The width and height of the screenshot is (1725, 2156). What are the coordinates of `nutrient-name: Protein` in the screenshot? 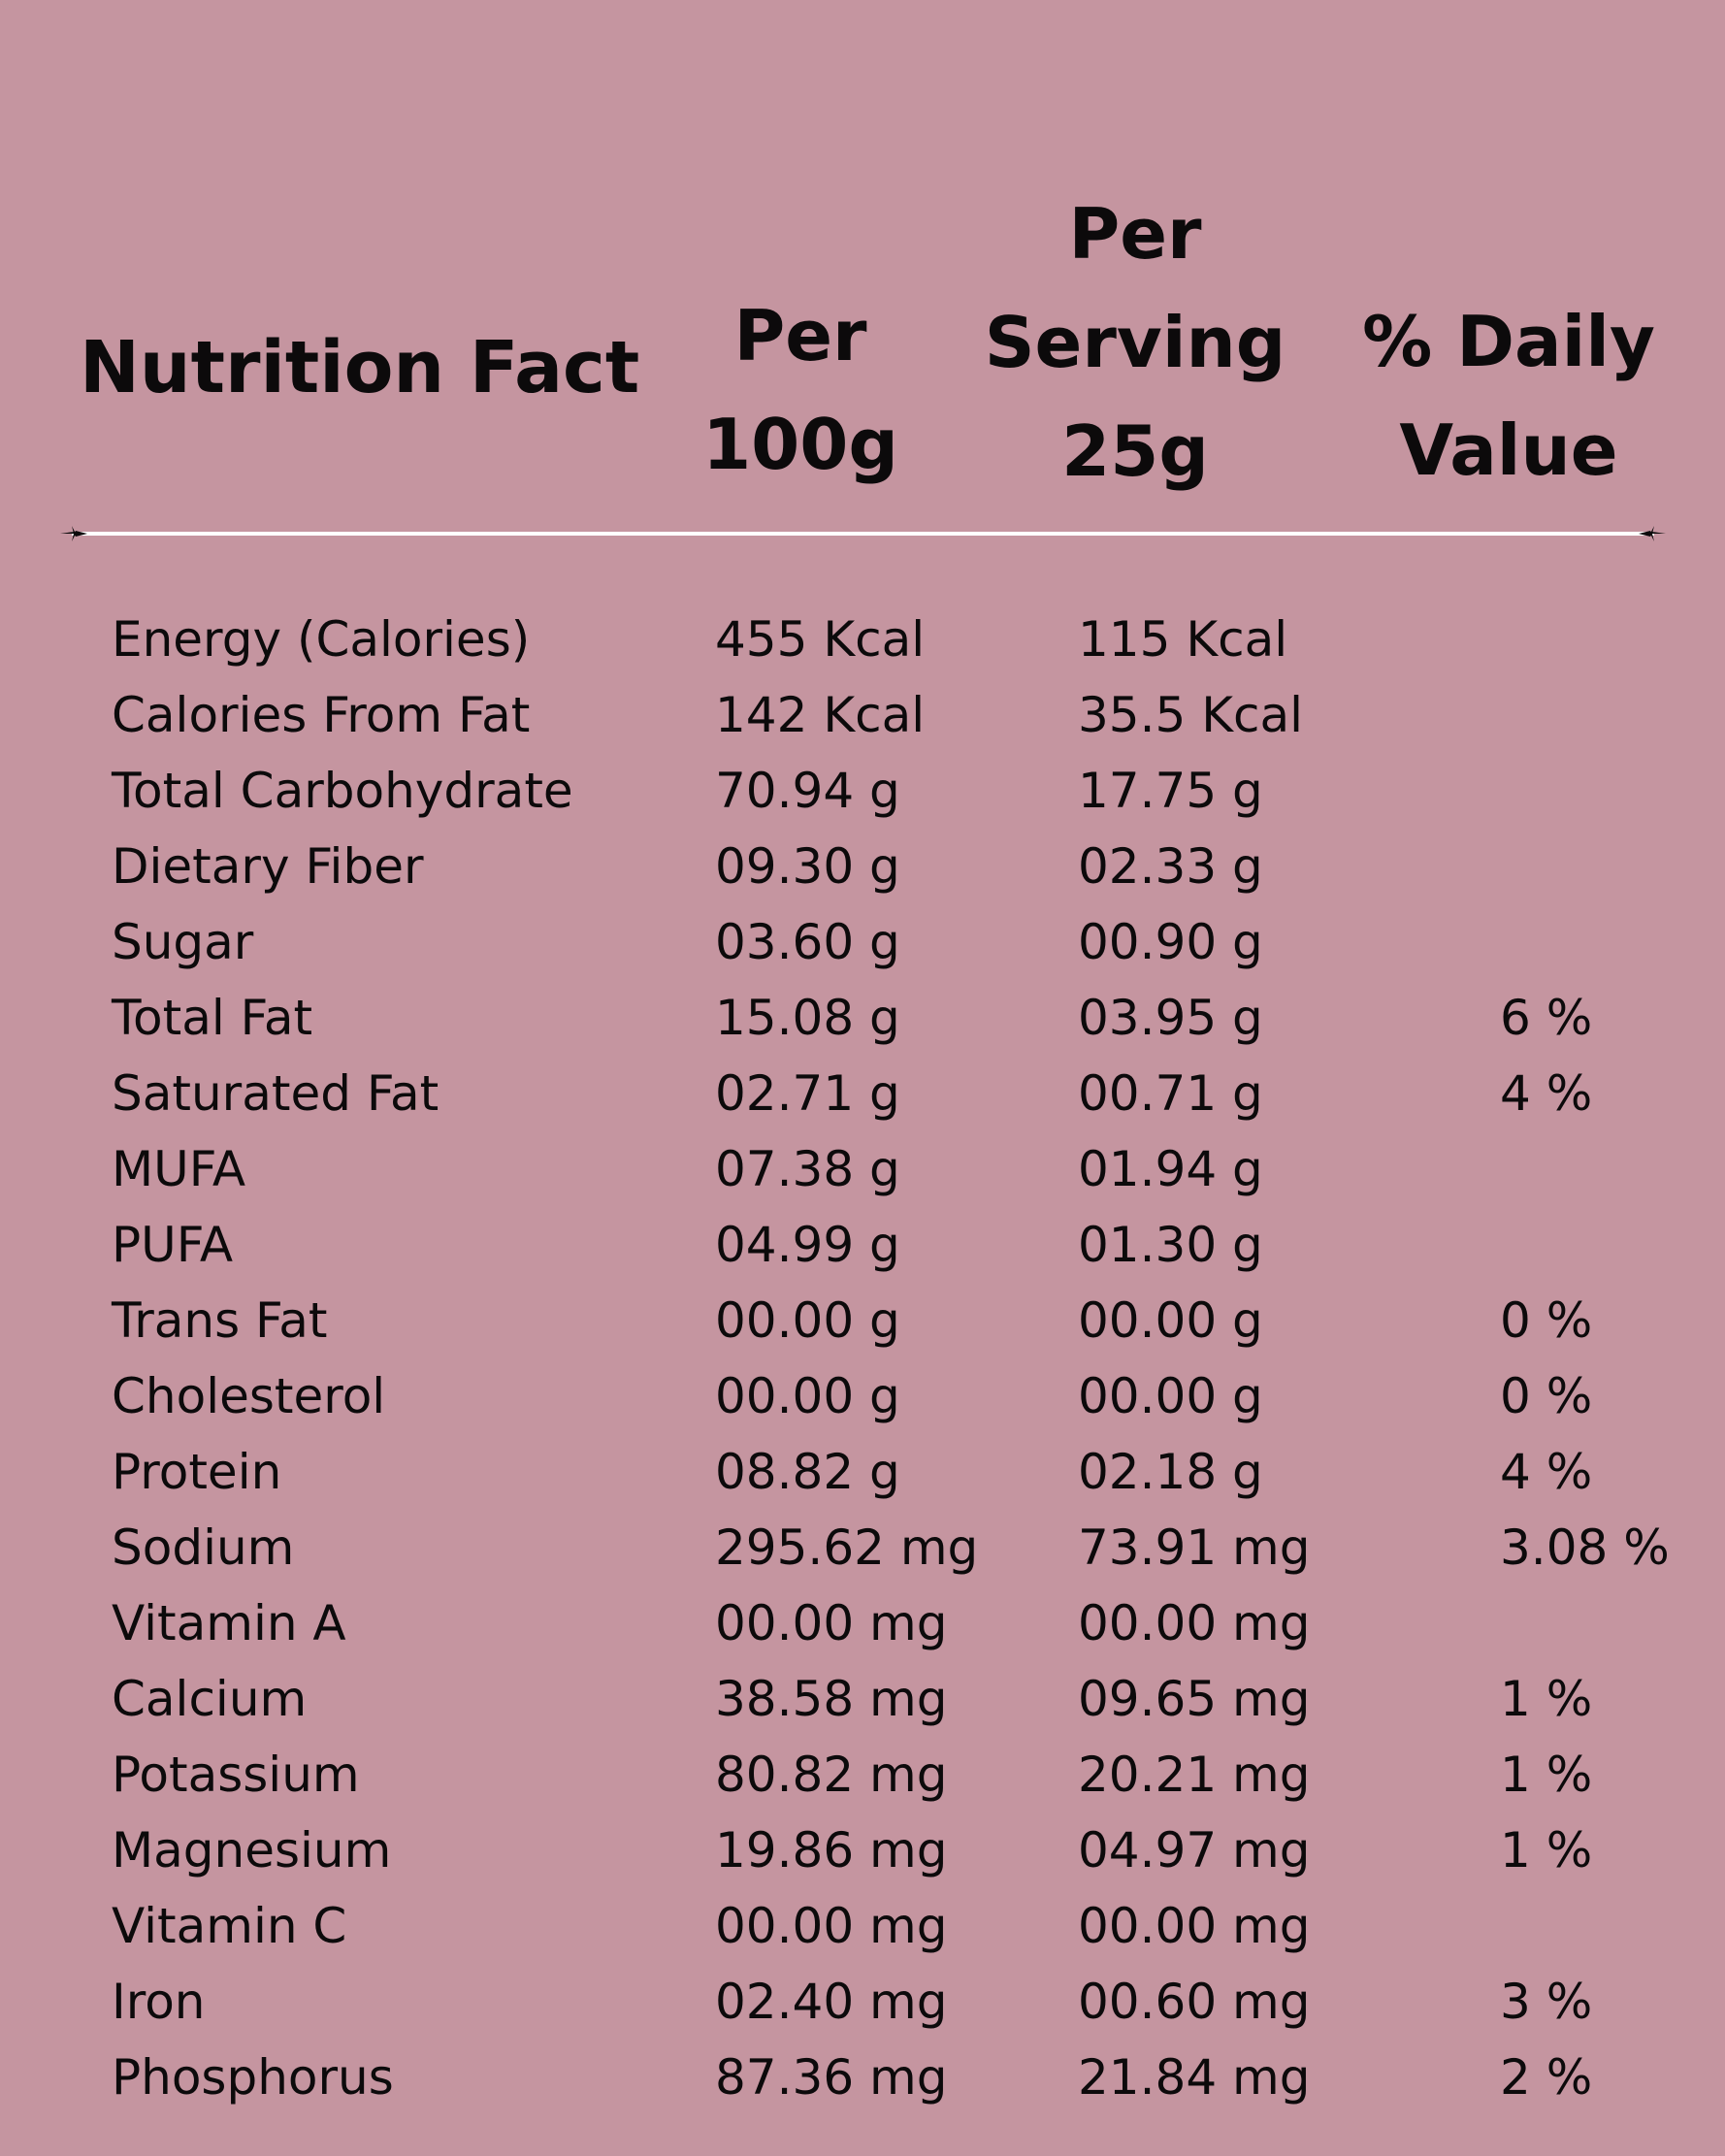 It's located at (197, 1472).